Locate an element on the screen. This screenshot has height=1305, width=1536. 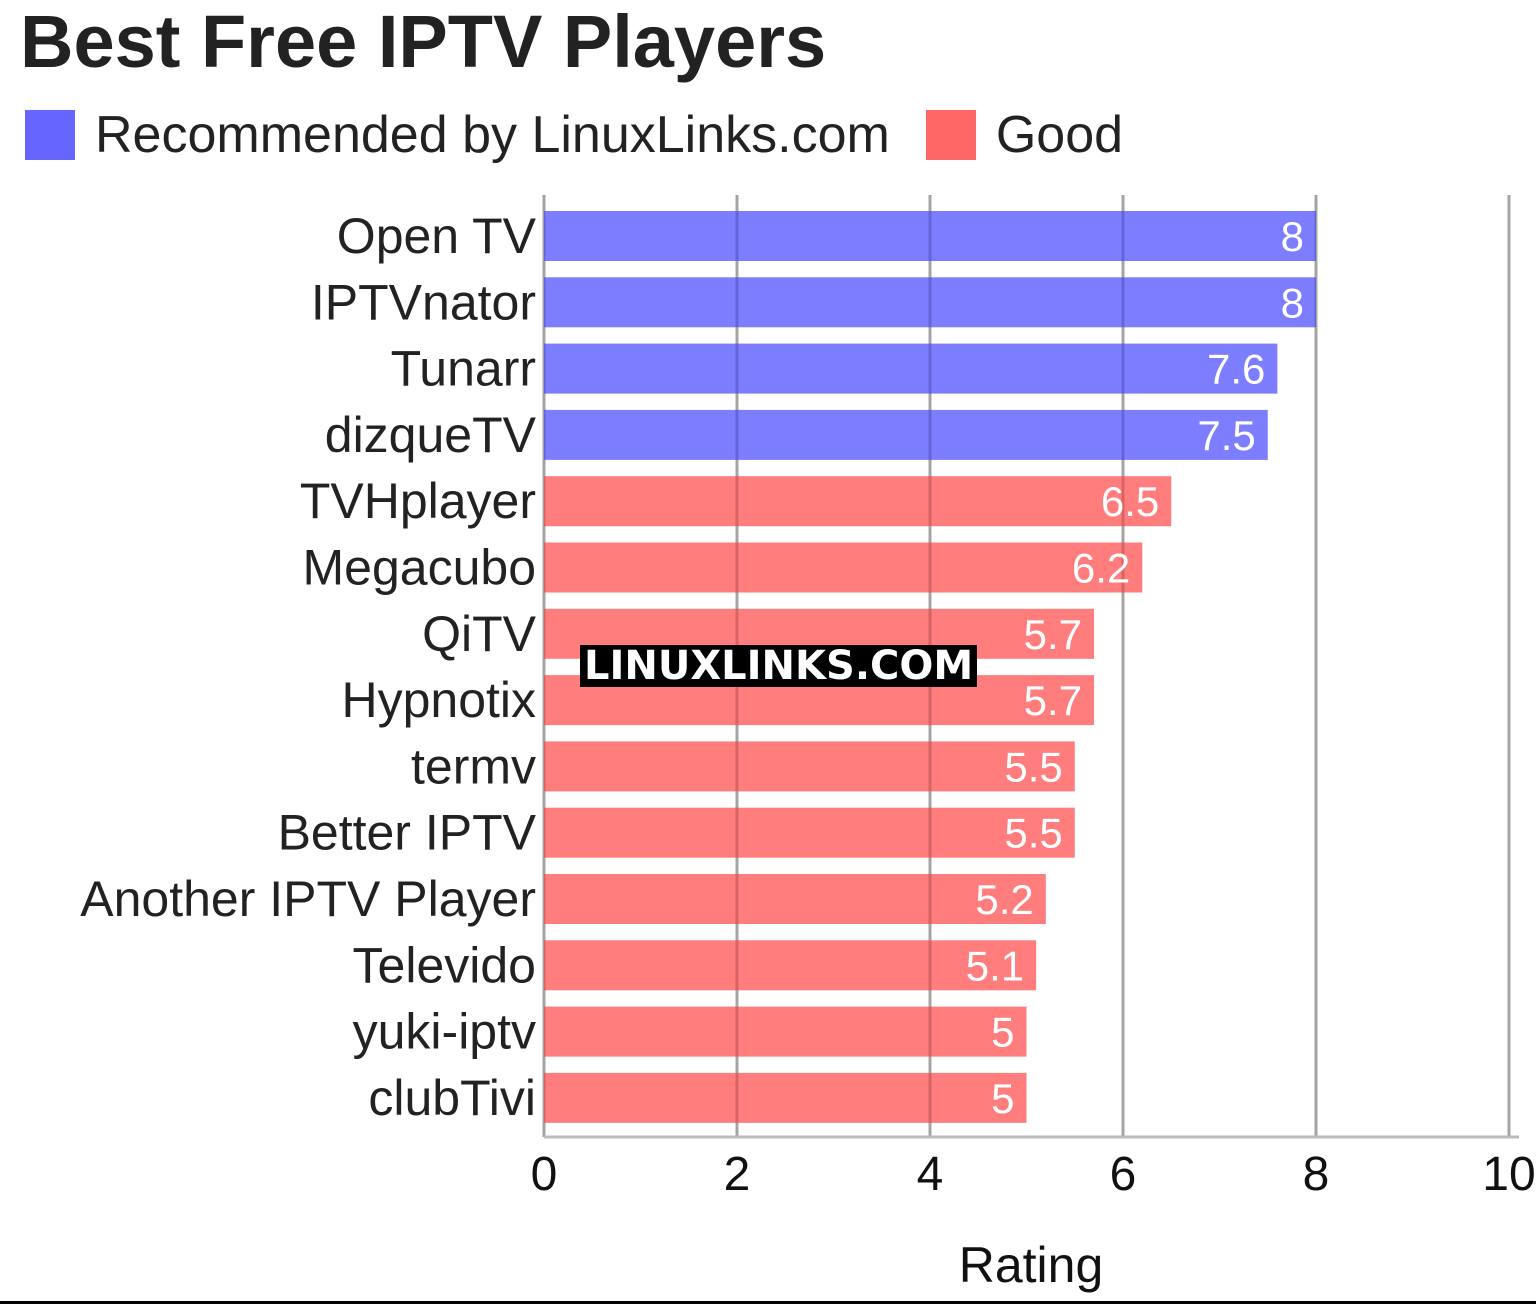
legend: Recommended by LinuxLinks.com Good is located at coordinates (592, 135).